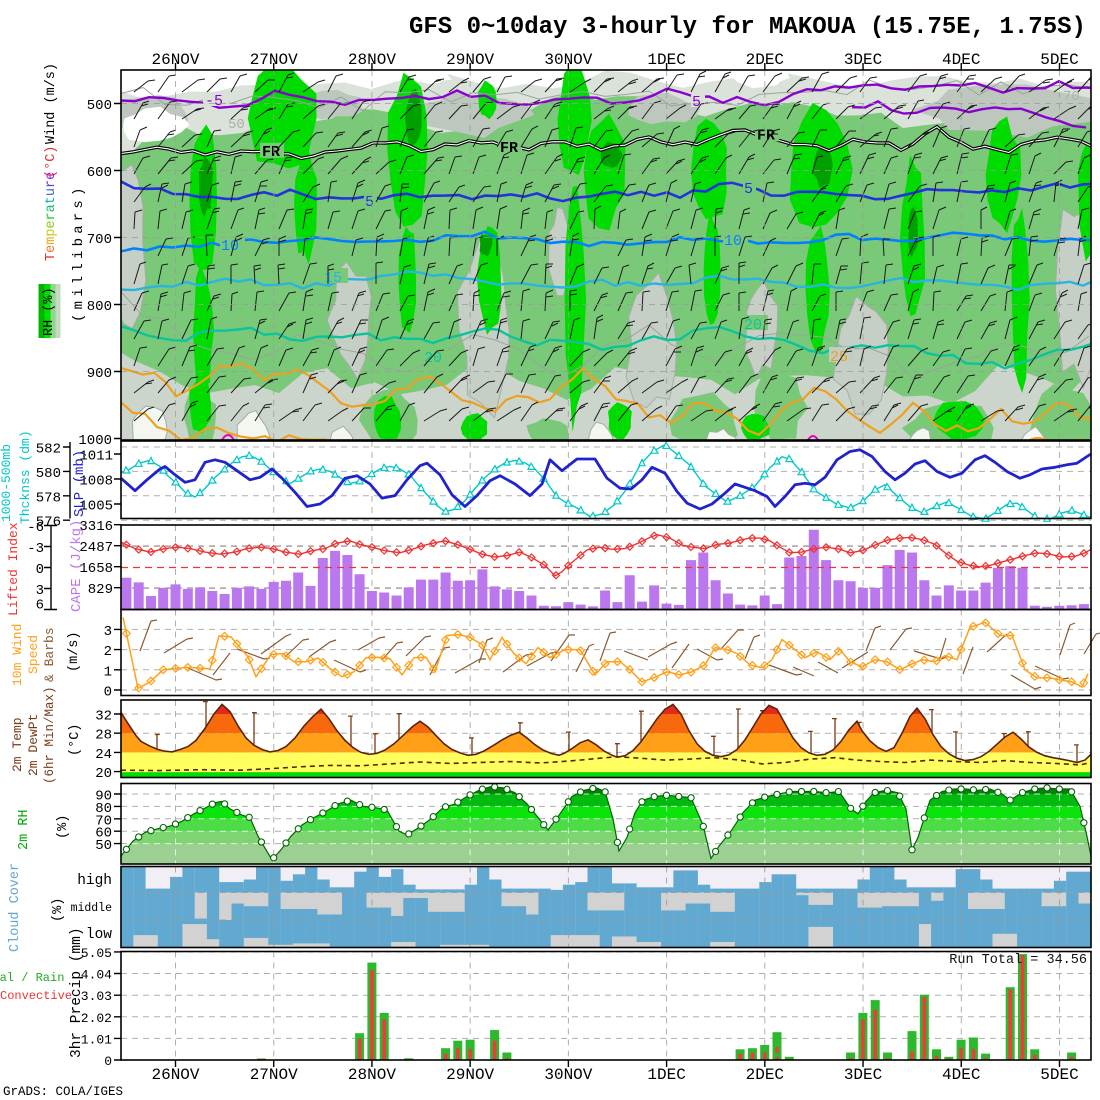 The width and height of the screenshot is (1100, 1100). Describe the element at coordinates (48, 474) in the screenshot. I see `svg-text: 580` at that location.